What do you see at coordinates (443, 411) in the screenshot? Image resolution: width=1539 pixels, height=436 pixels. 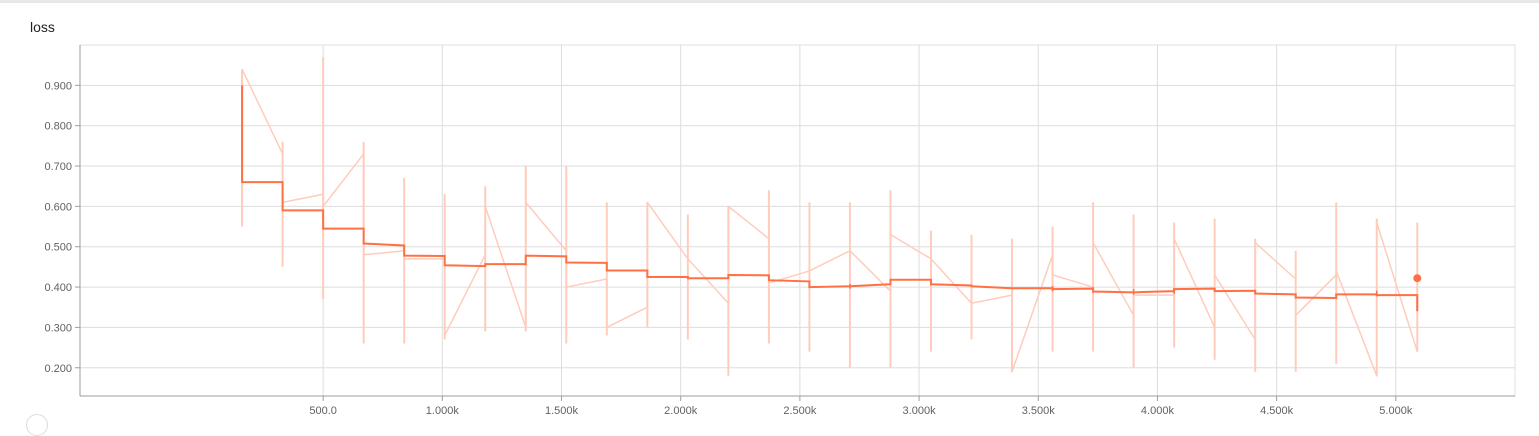 I see `x-tick-label: 1.000k` at bounding box center [443, 411].